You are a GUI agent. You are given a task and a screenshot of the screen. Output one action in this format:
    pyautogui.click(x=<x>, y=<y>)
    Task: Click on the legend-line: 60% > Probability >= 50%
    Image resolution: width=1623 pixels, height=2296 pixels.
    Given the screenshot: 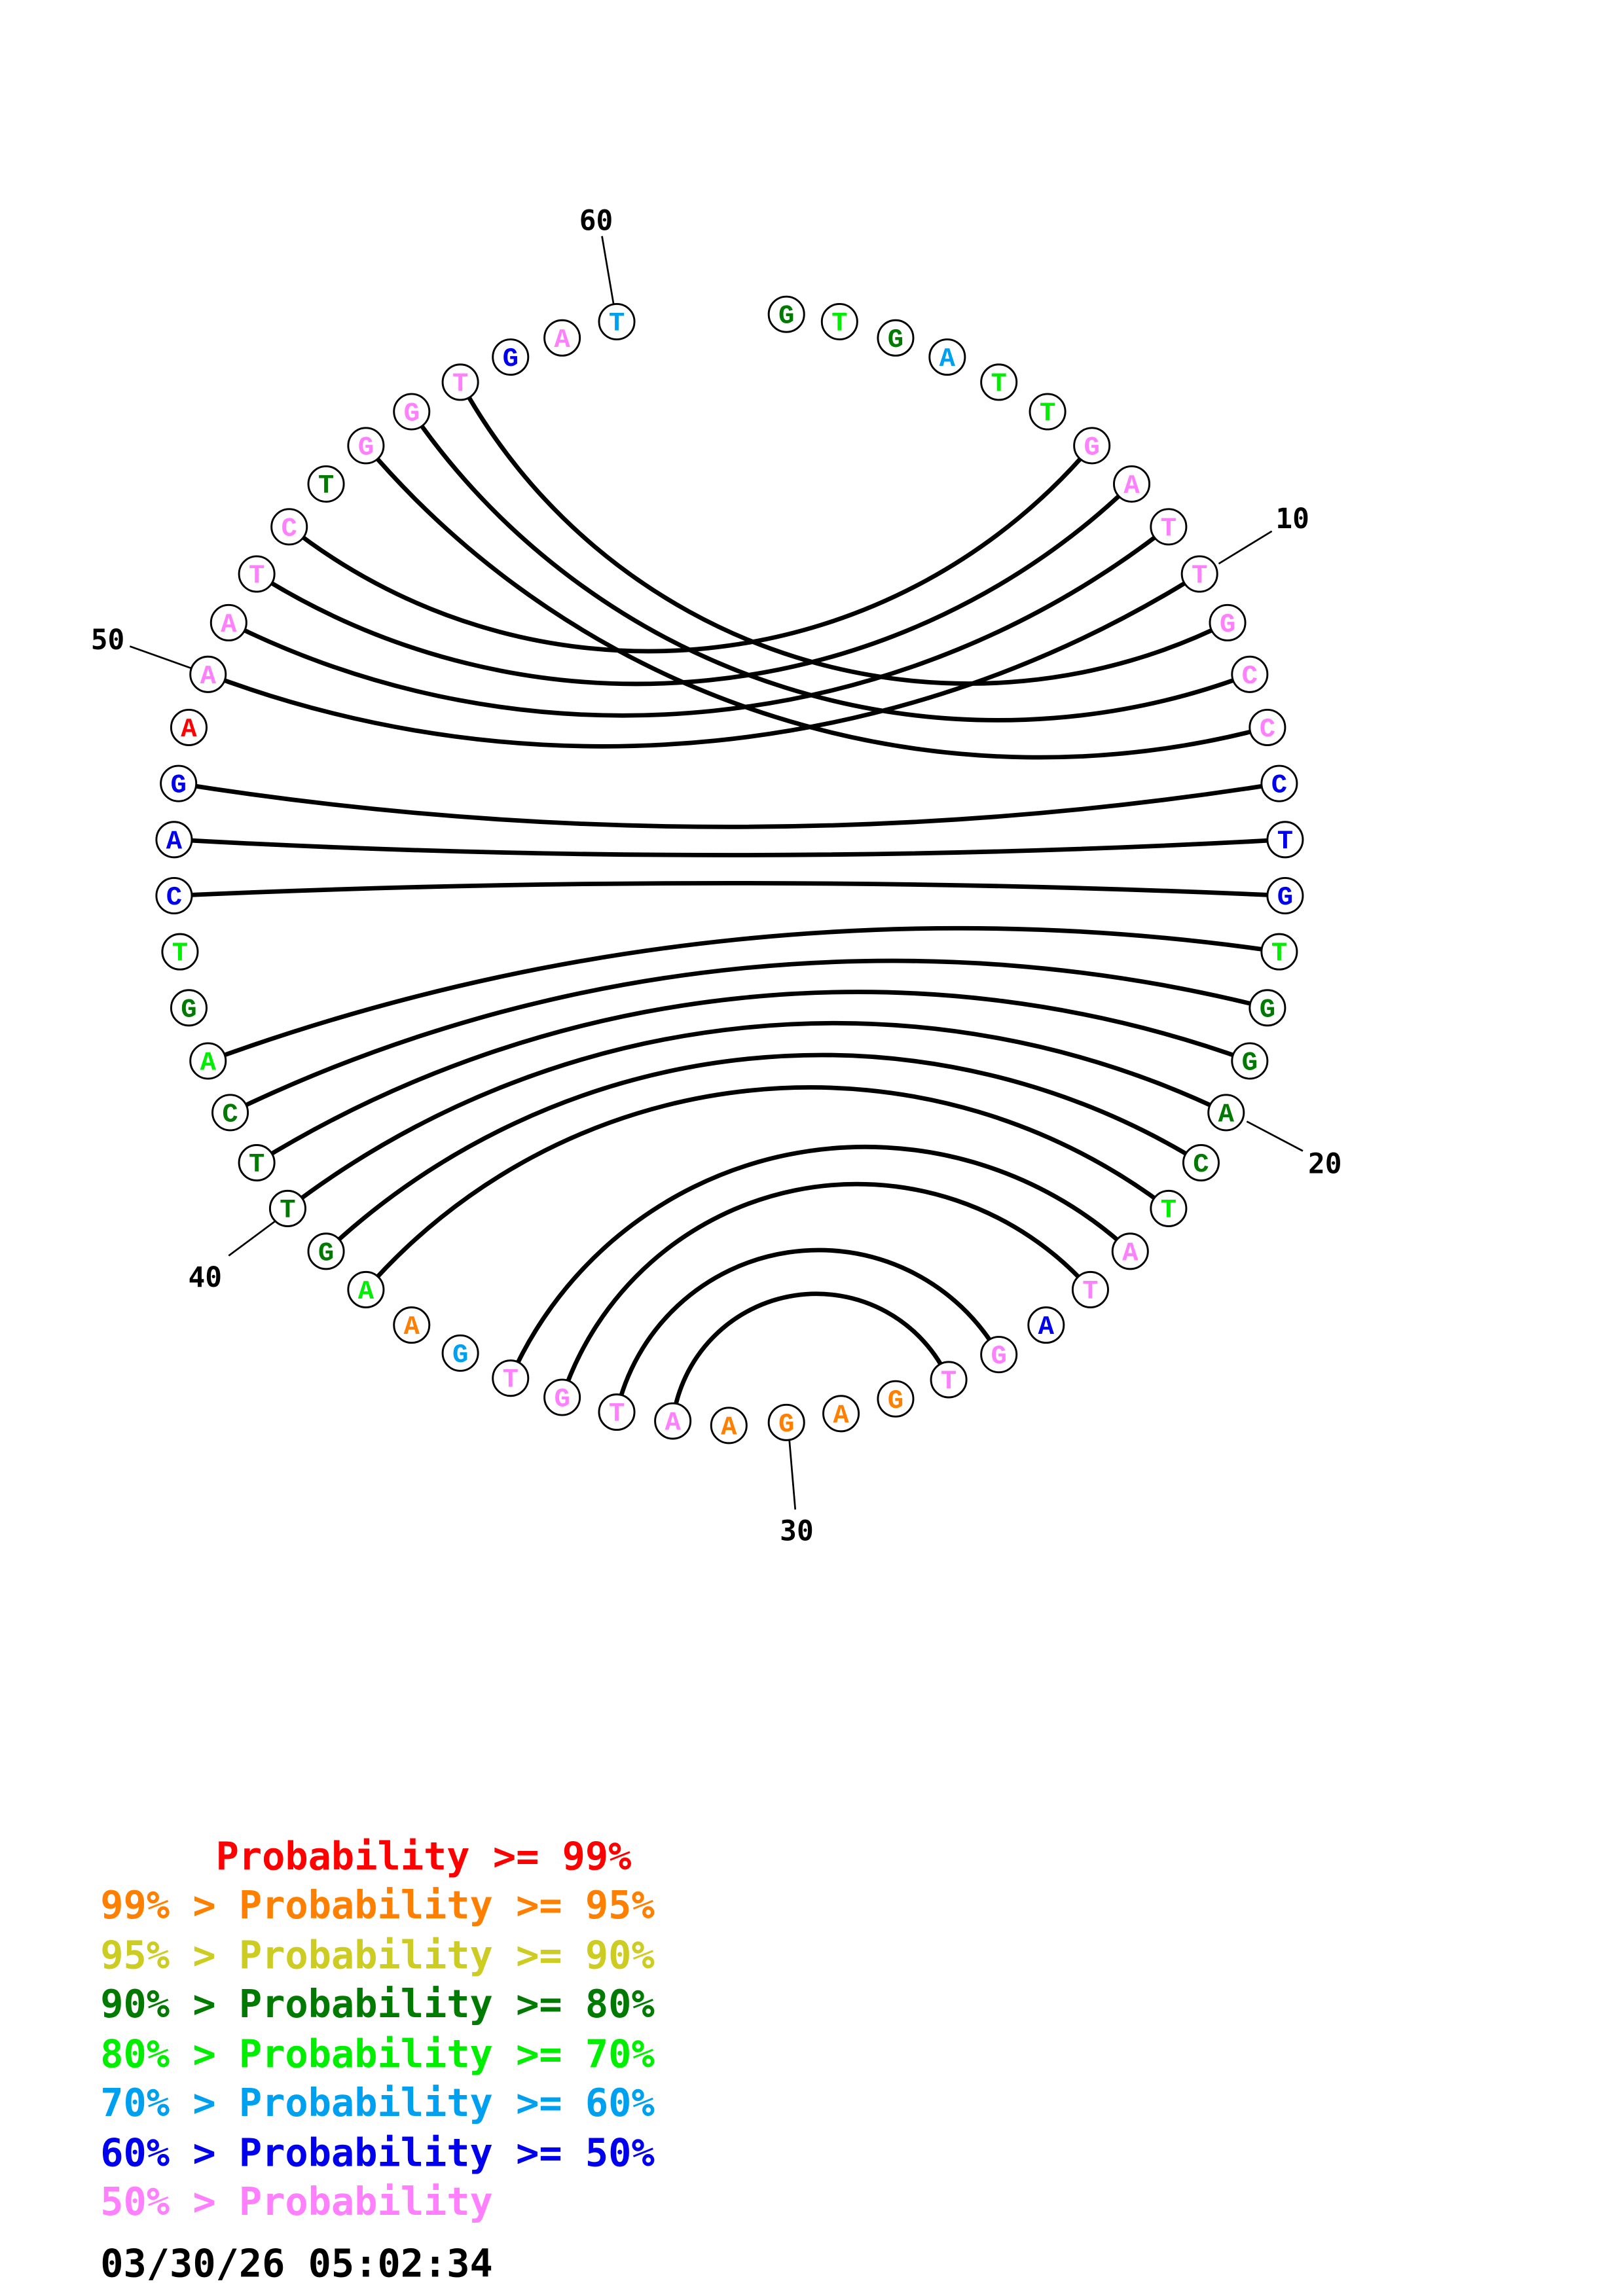 What is the action you would take?
    pyautogui.click(x=377, y=2153)
    